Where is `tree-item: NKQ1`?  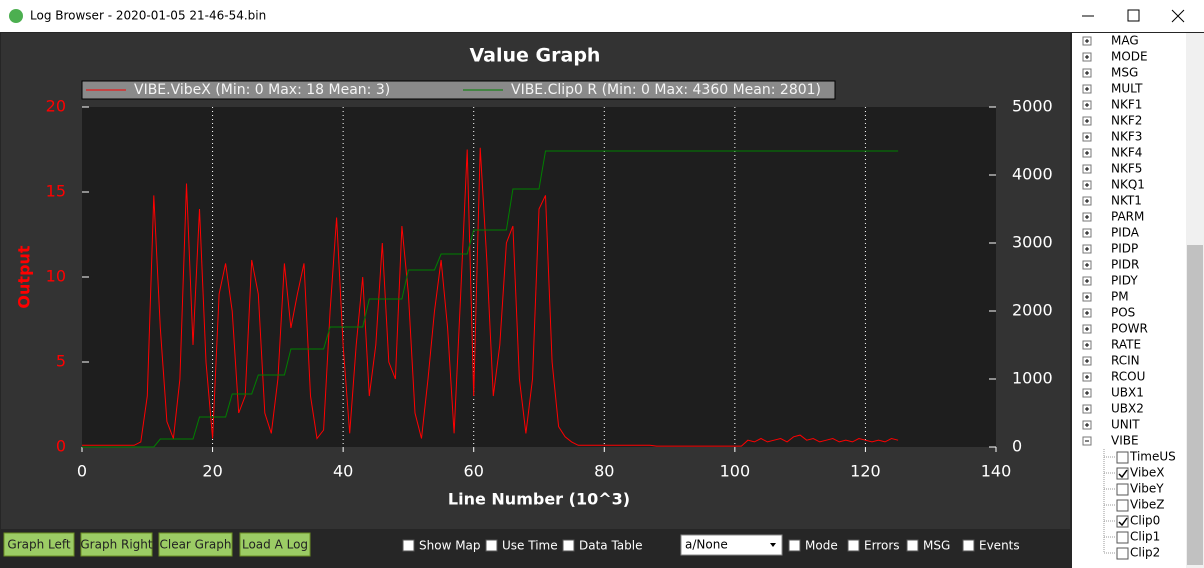
tree-item: NKQ1 is located at coordinates (1128, 185).